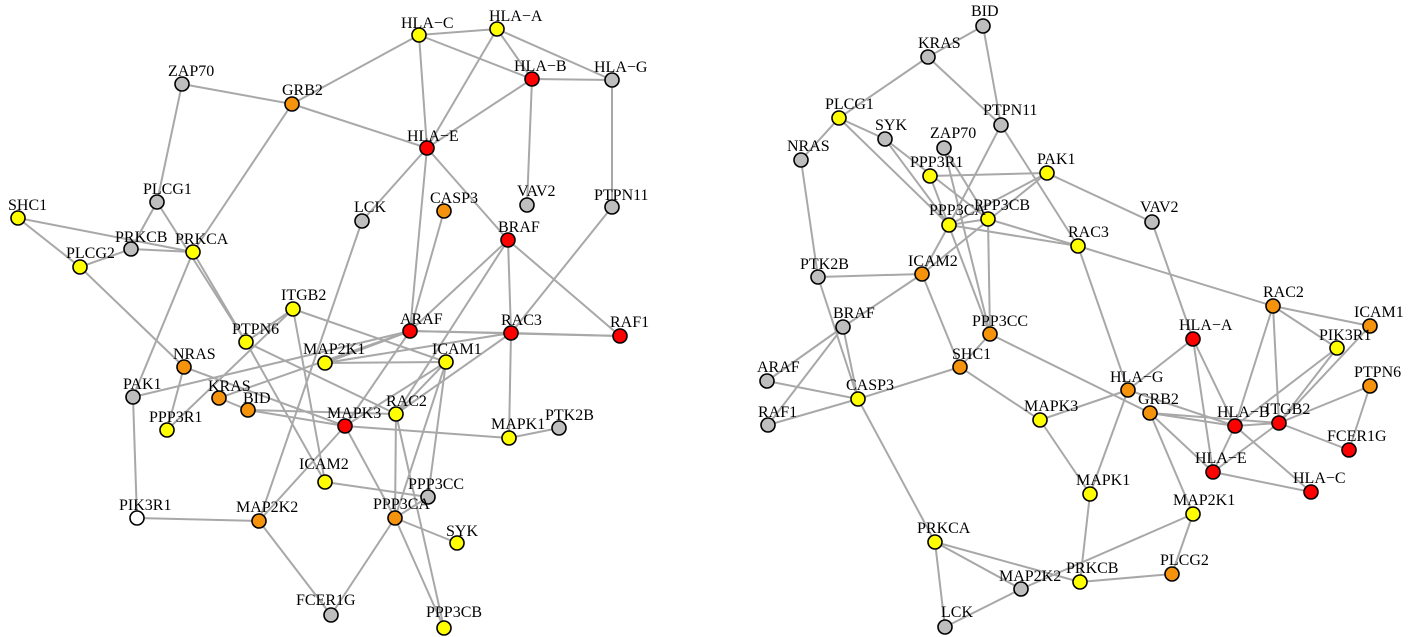 Image resolution: width=1419 pixels, height=637 pixels. Describe the element at coordinates (395, 466) in the screenshot. I see `edge-rac2-ppp3ca` at that location.